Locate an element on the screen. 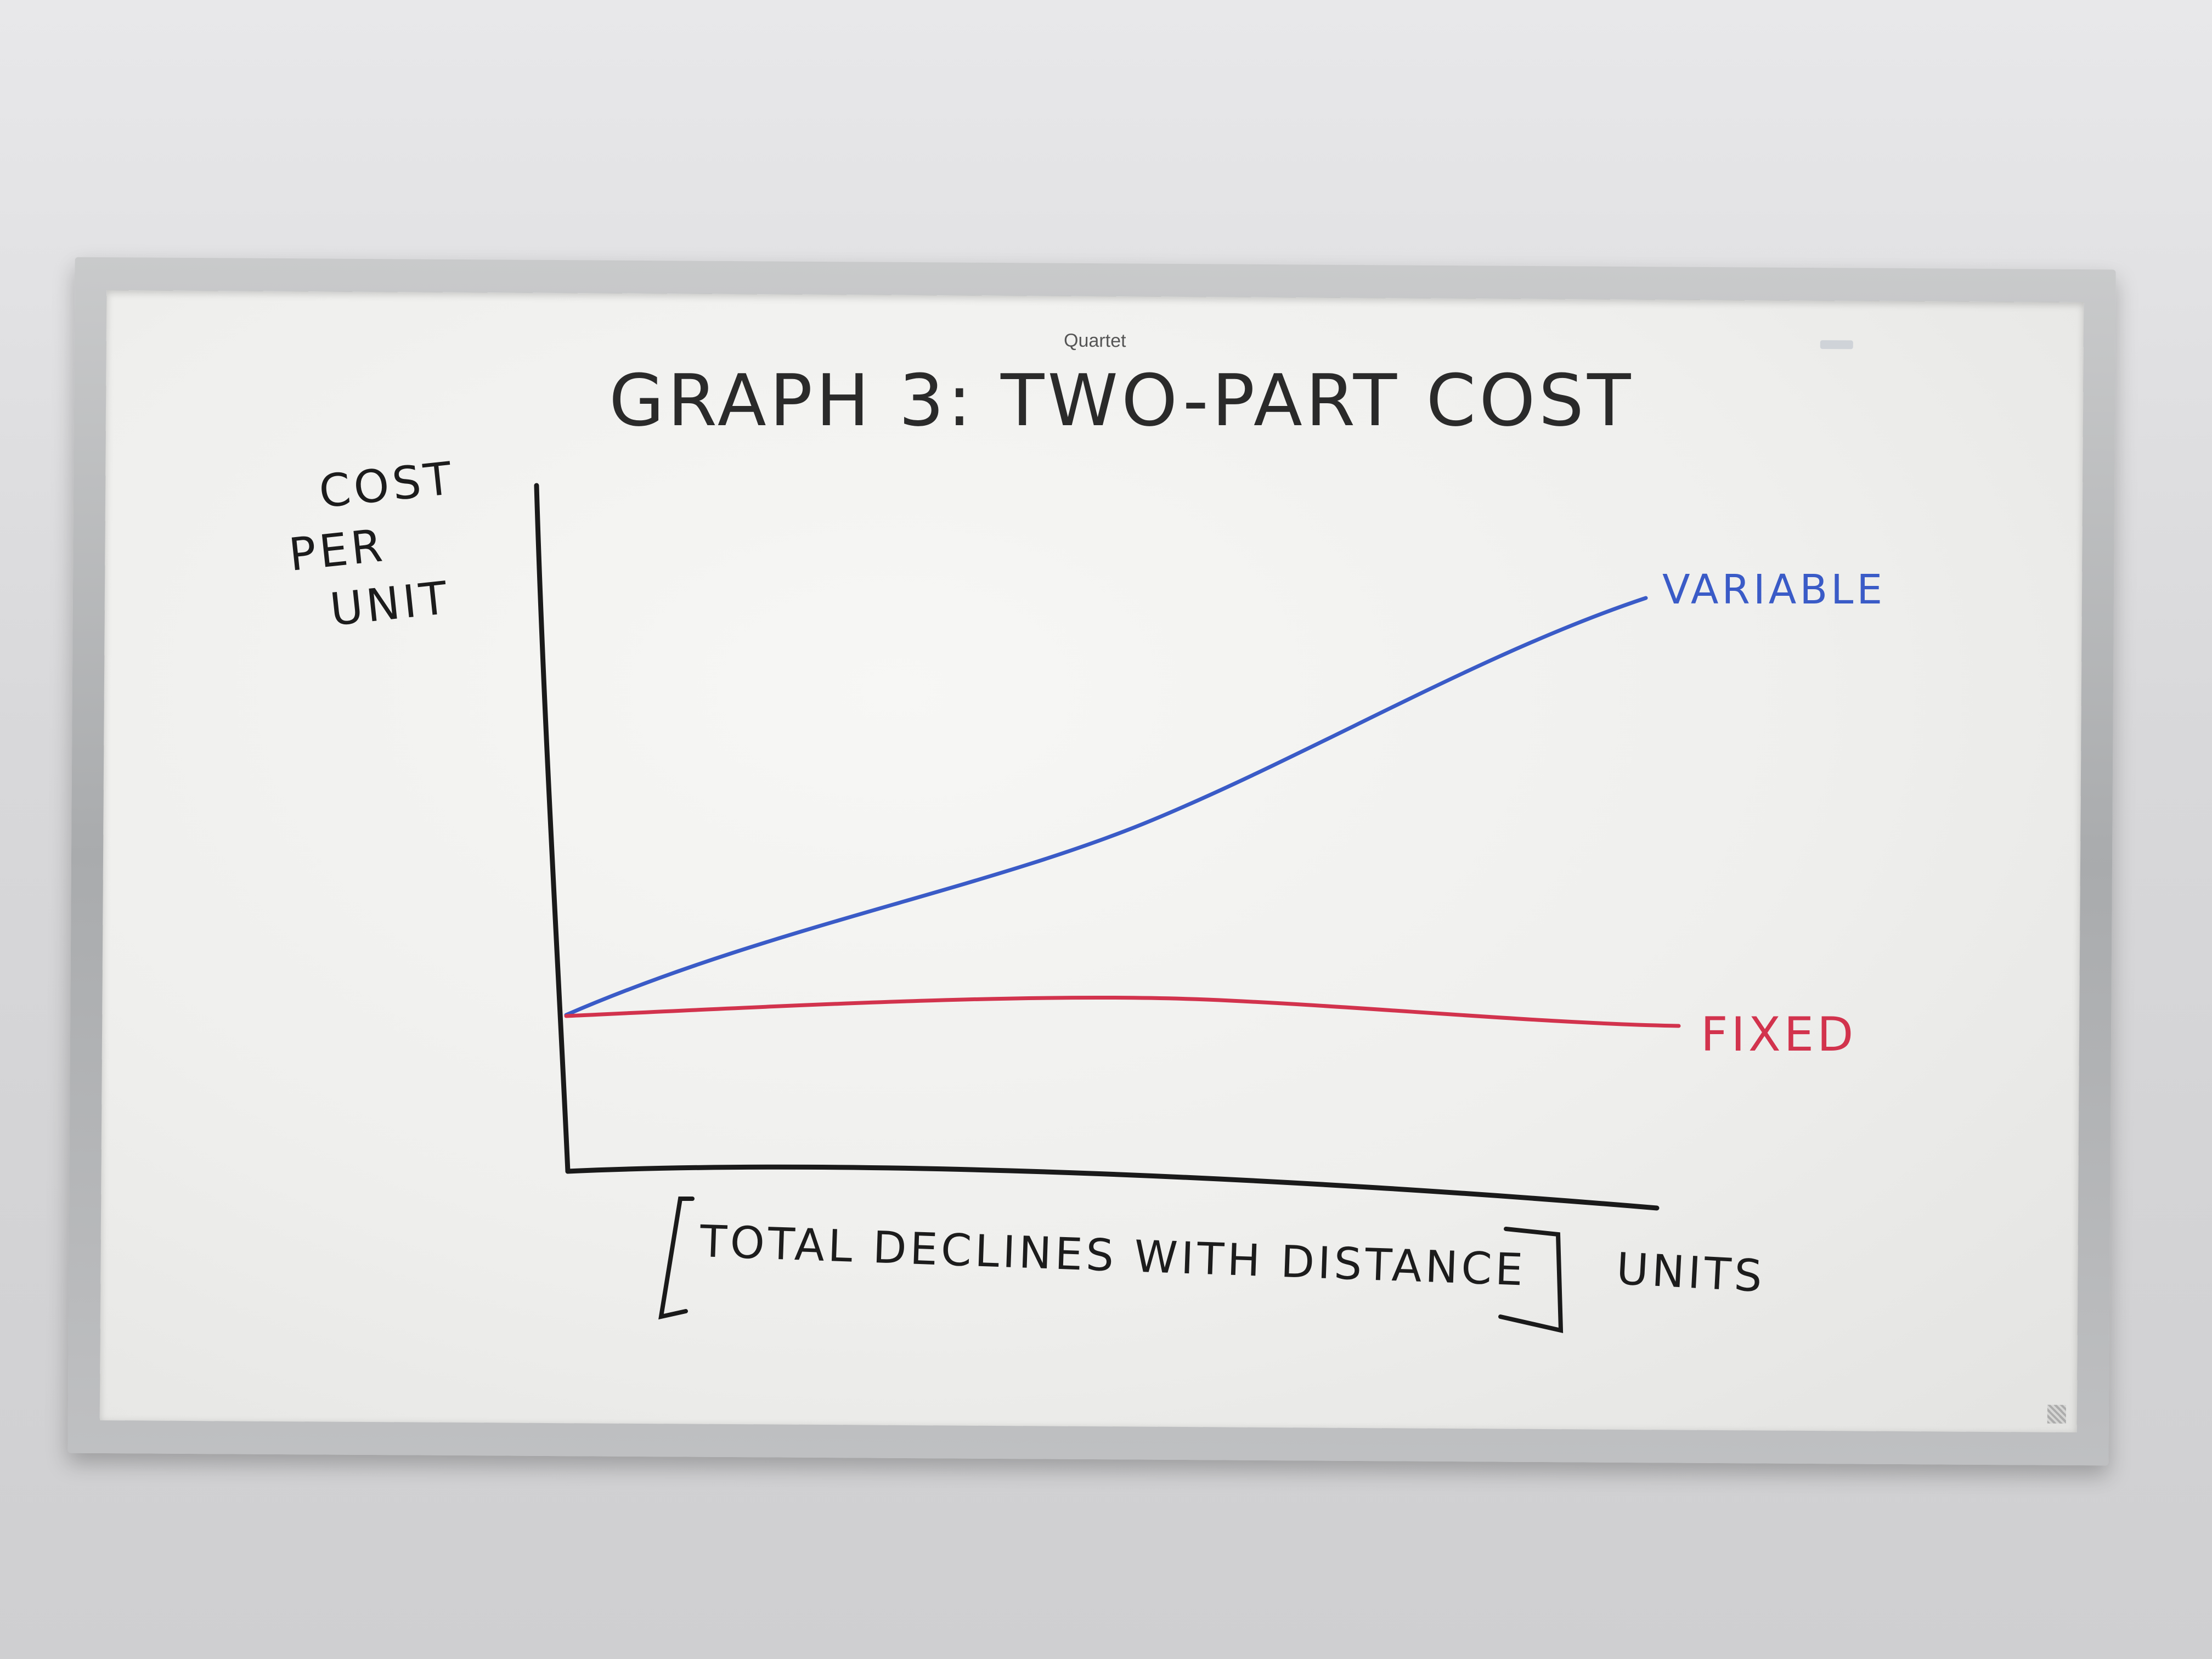 Image resolution: width=2212 pixels, height=1659 pixels. x-axis is located at coordinates (1113, 1187).